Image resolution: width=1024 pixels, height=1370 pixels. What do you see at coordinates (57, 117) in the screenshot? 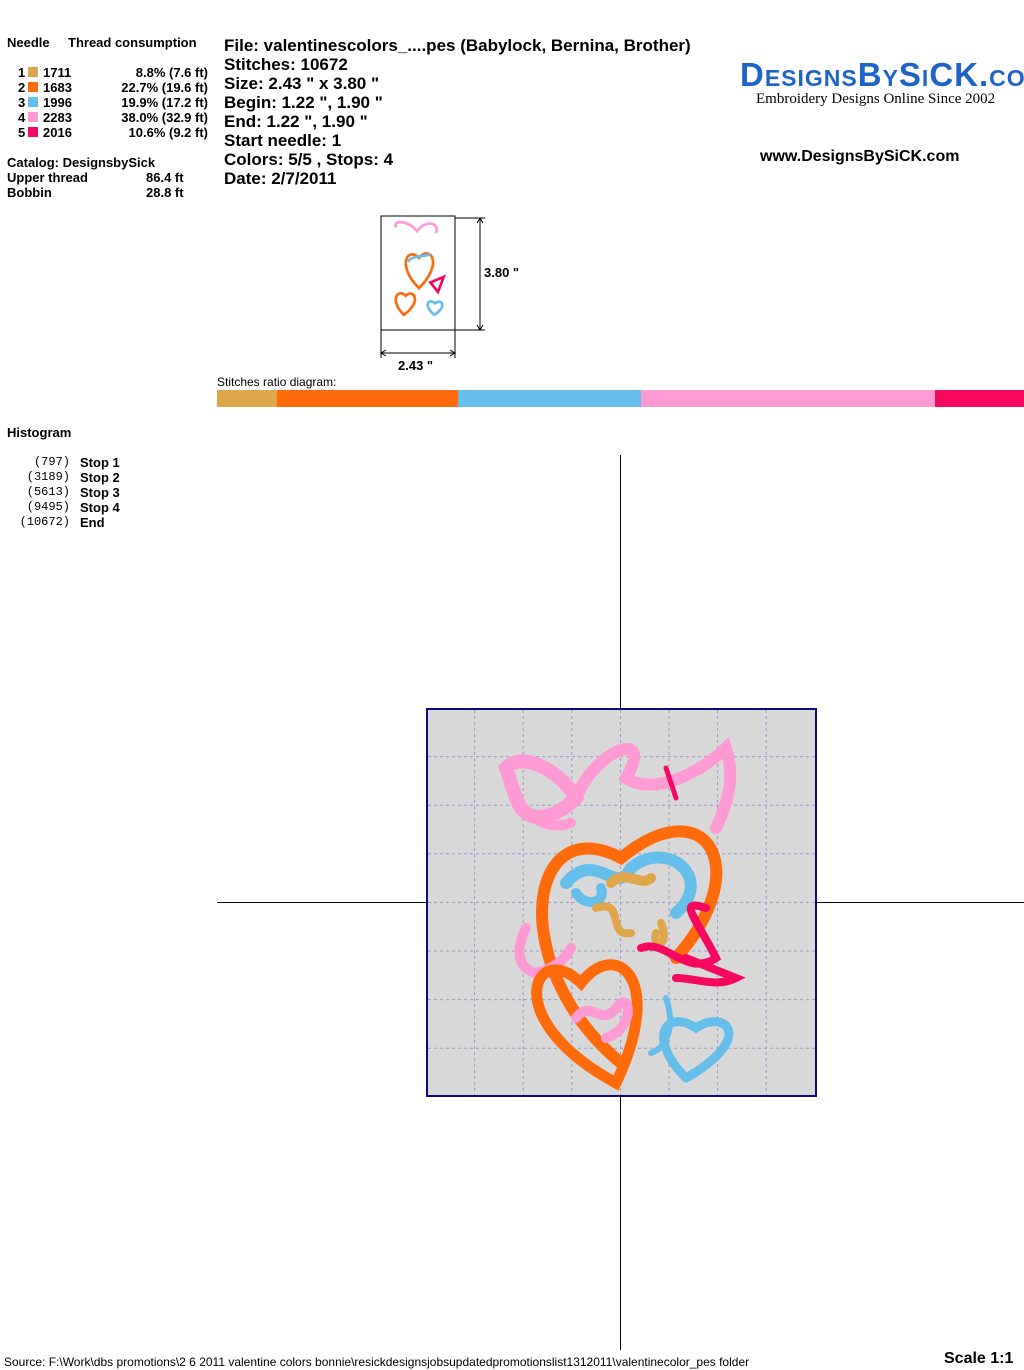
I see `thread-code: 2283` at bounding box center [57, 117].